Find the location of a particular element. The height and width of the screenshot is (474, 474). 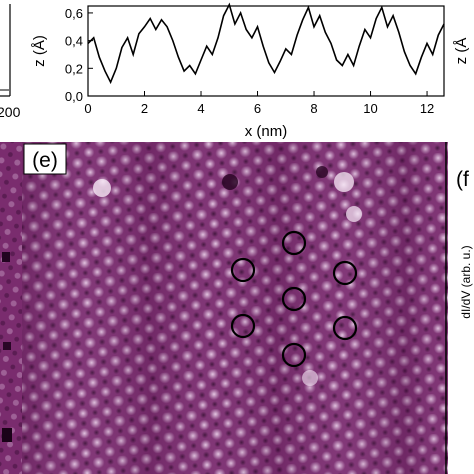

x-tick-label: 2 is located at coordinates (144, 108).